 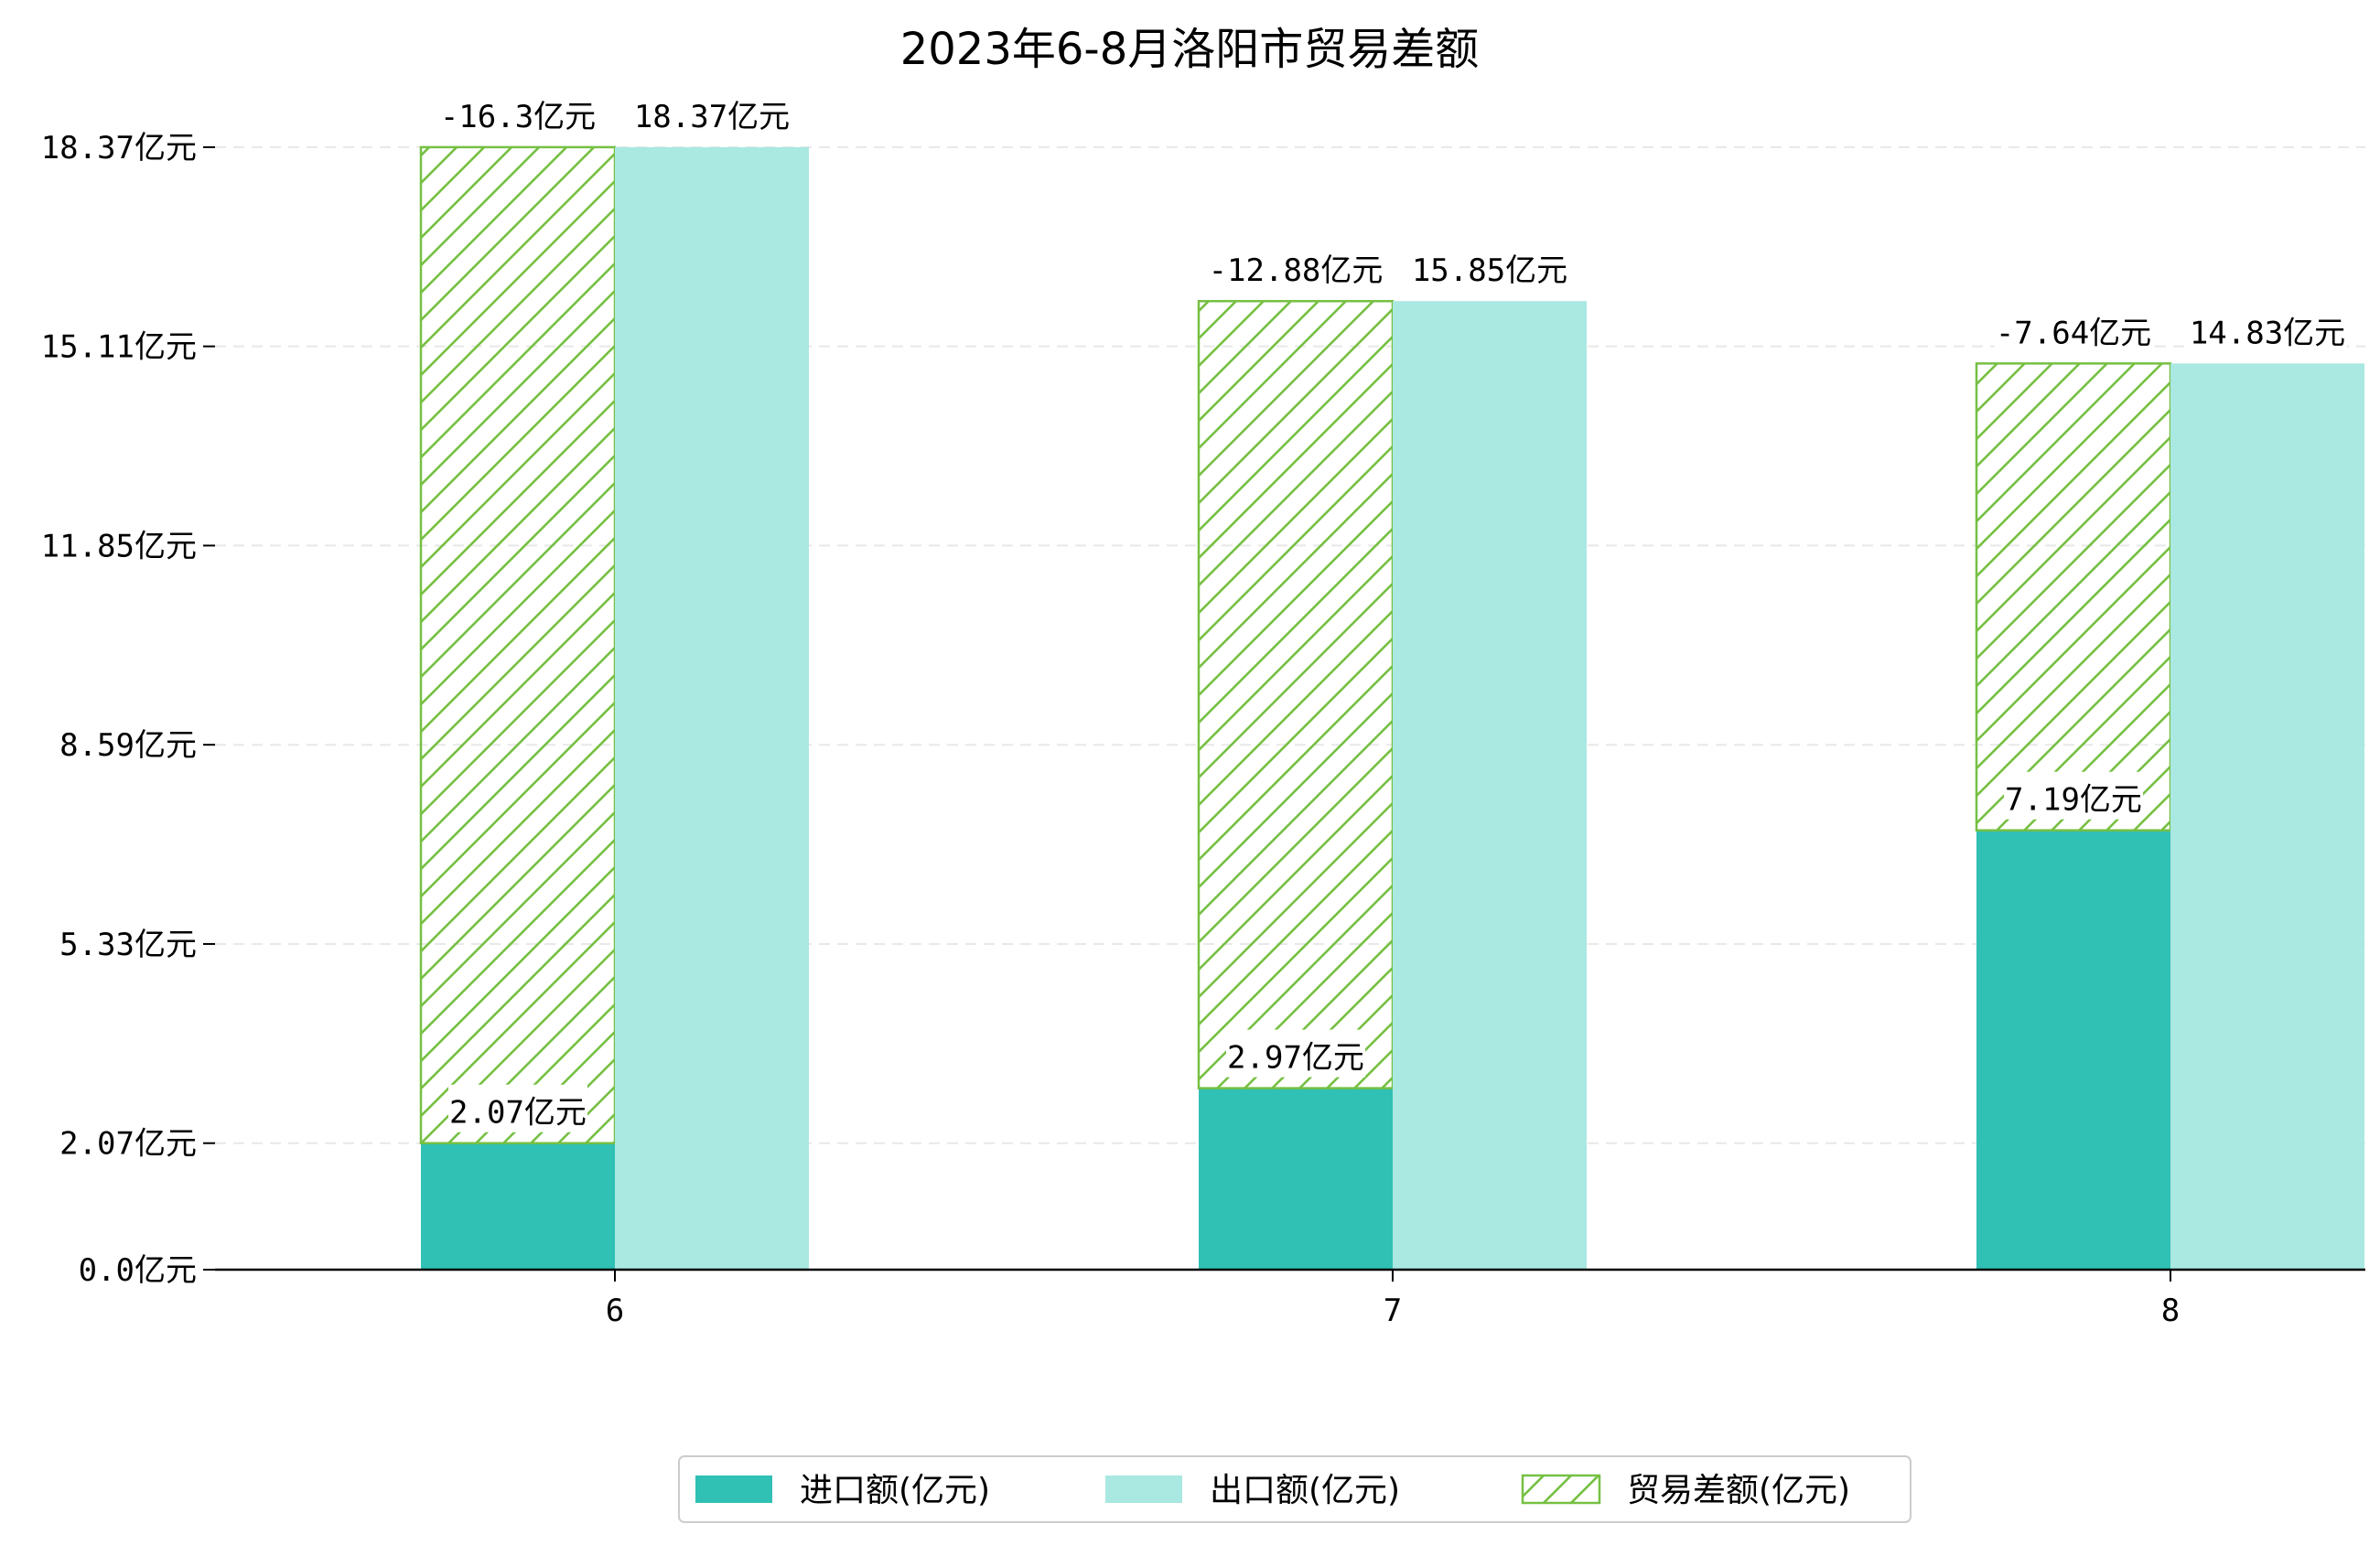 I want to click on legend-label-import: 进口额(亿元), so click(x=895, y=1490).